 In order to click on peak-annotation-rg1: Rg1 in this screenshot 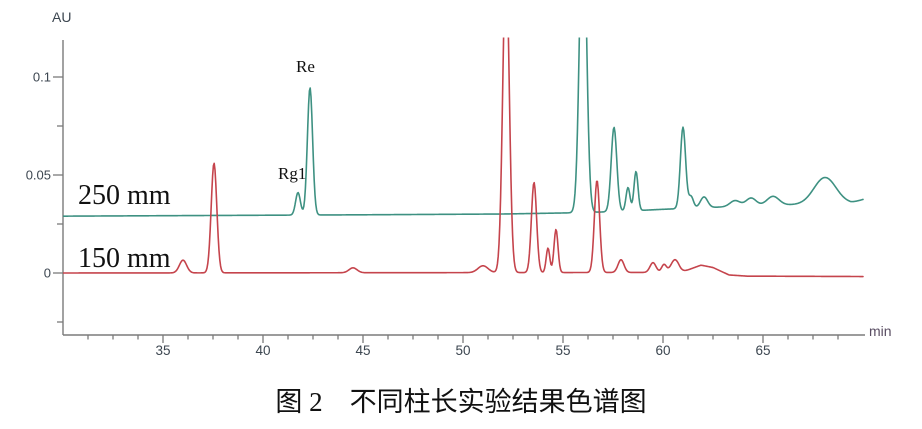, I will do `click(292, 173)`.